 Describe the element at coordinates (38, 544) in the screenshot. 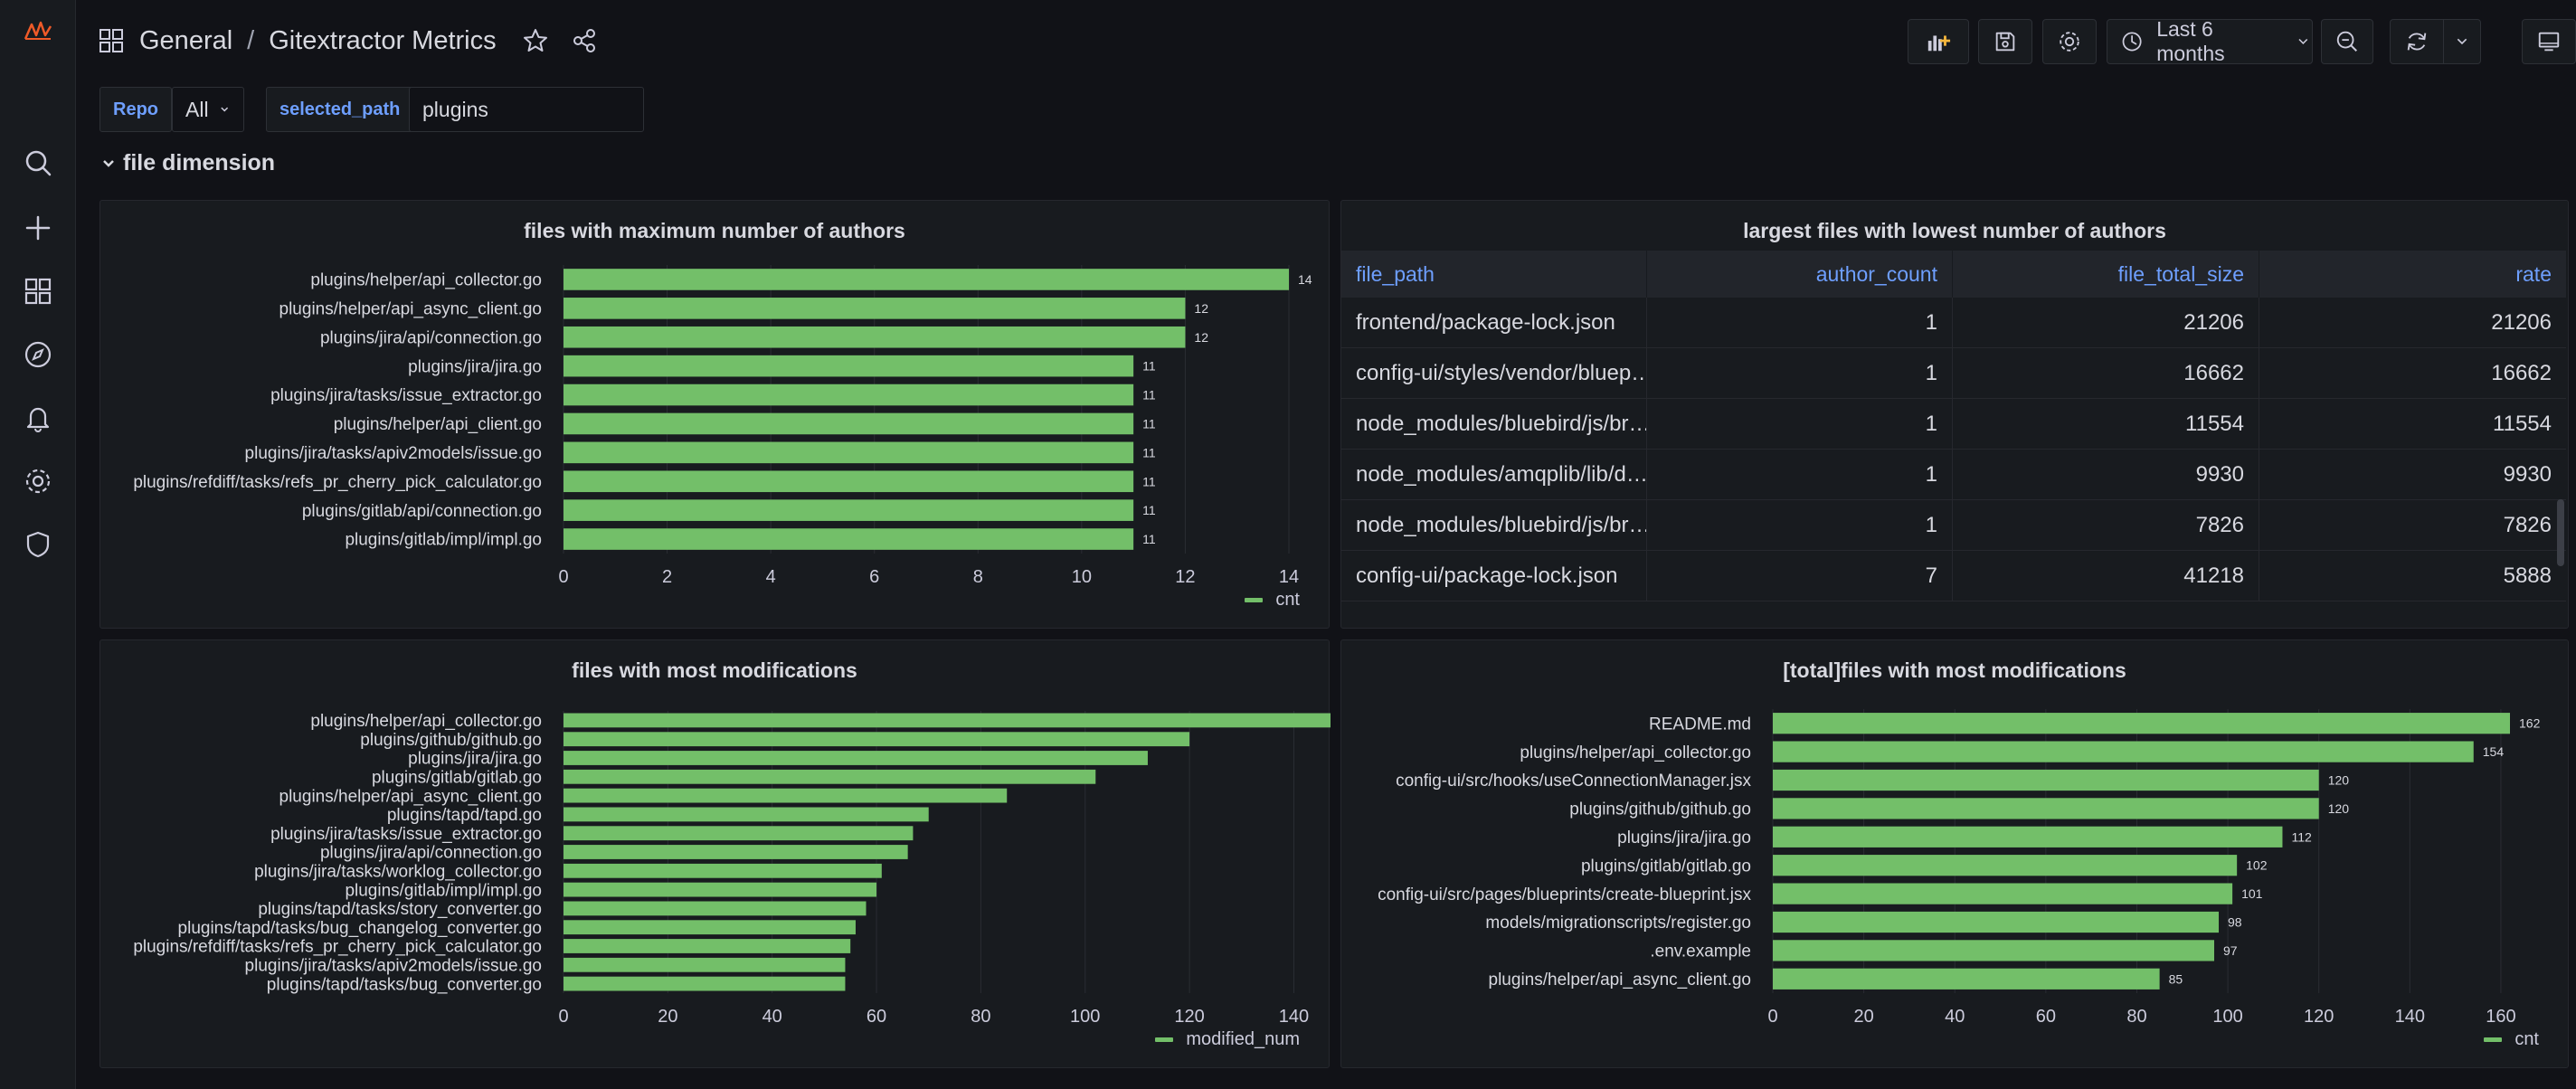

I see `shield-icon` at that location.